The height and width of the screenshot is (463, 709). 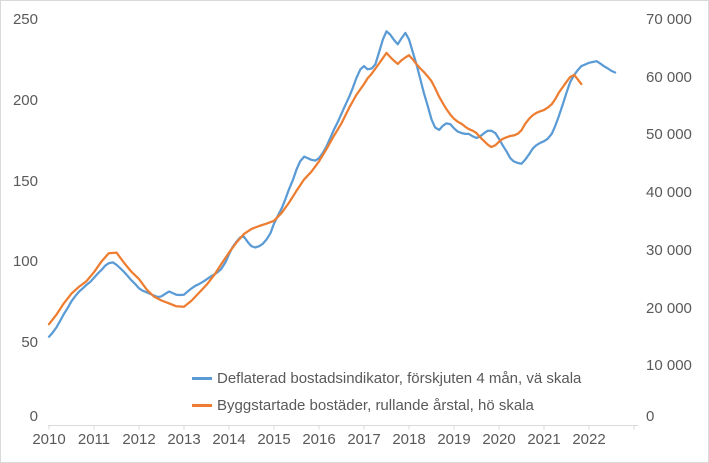 What do you see at coordinates (202, 405) in the screenshot?
I see `orange-legend-line-icon` at bounding box center [202, 405].